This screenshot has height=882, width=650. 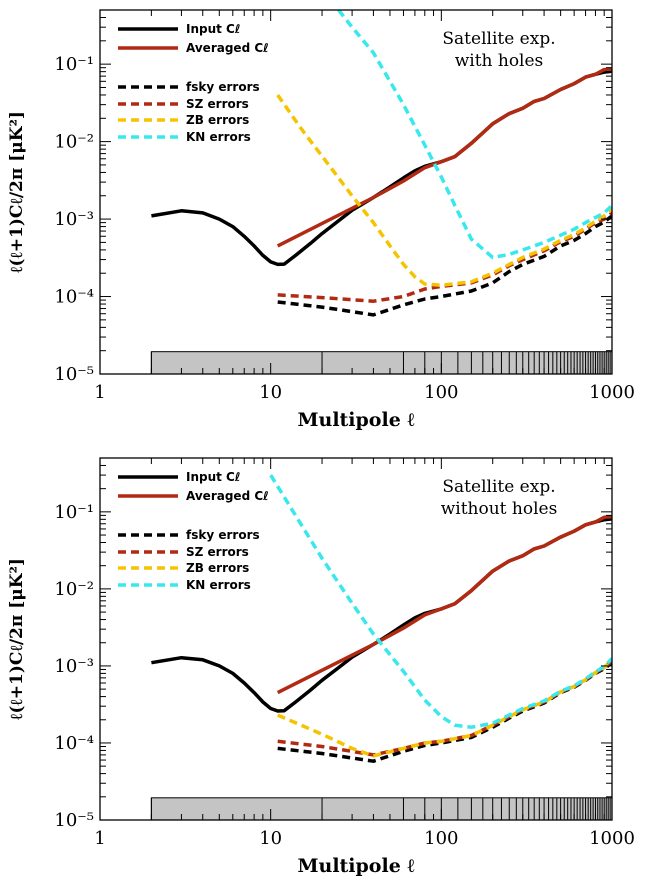 I want to click on annotation-text: with holes, so click(x=499, y=61).